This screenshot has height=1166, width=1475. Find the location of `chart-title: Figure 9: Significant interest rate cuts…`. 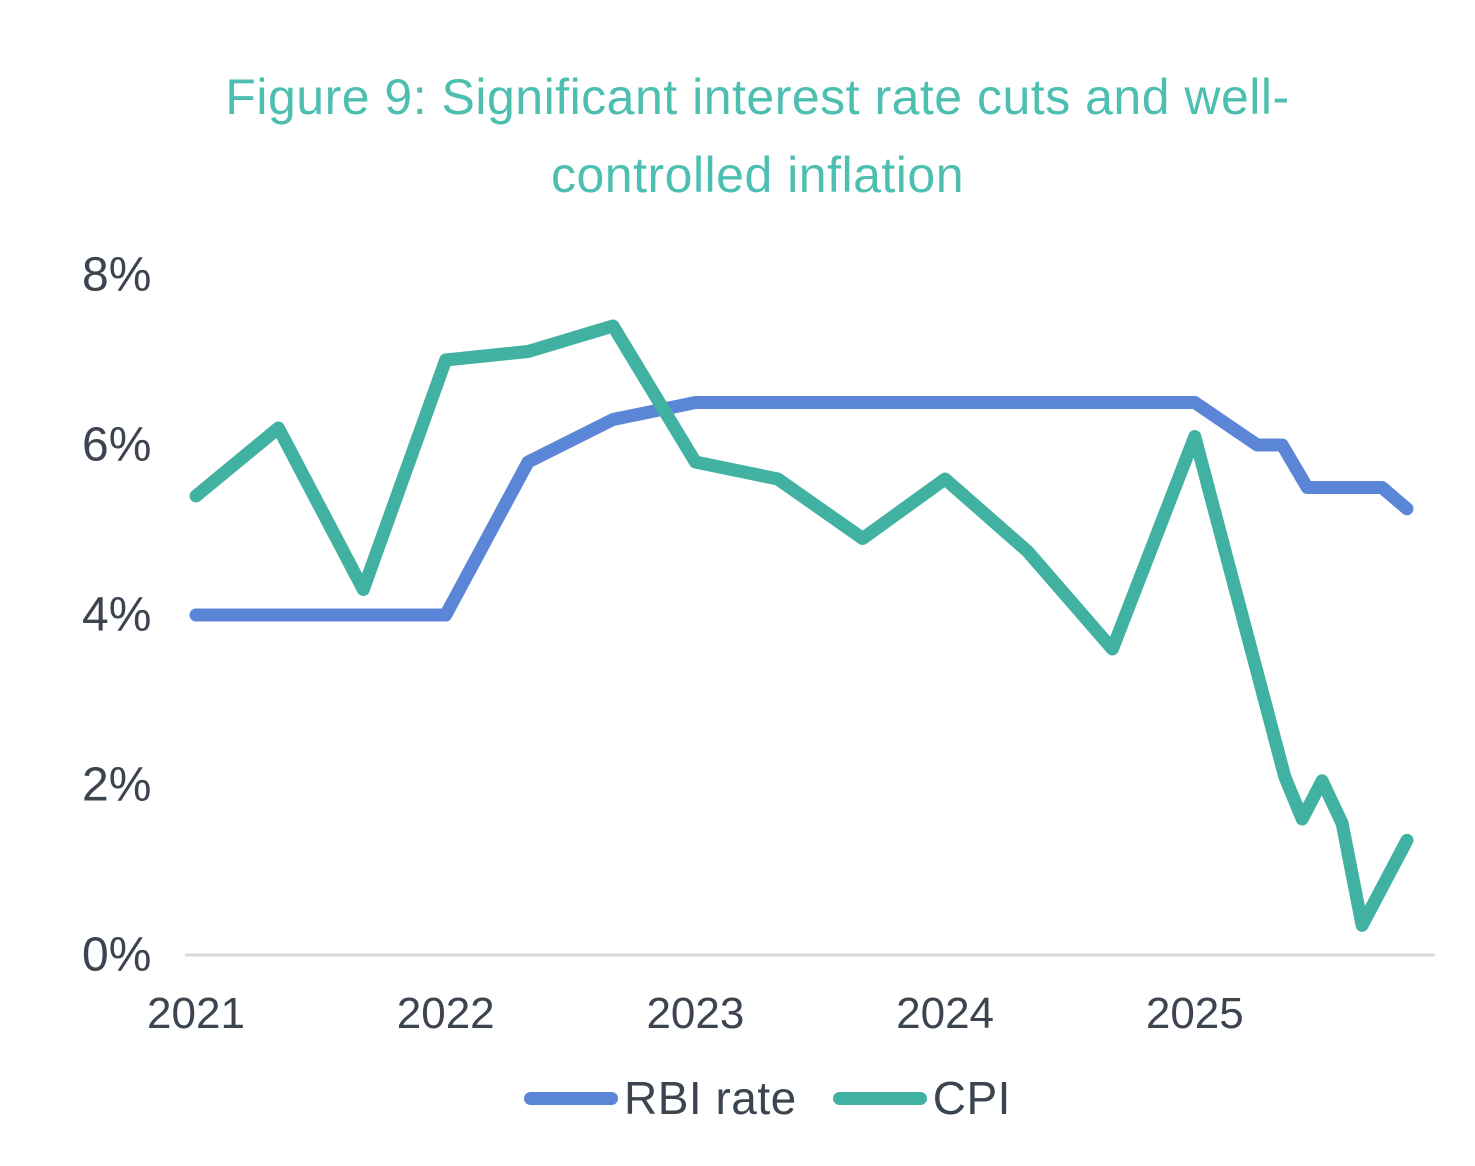

chart-title: Figure 9: Significant interest rate cuts… is located at coordinates (747, 136).